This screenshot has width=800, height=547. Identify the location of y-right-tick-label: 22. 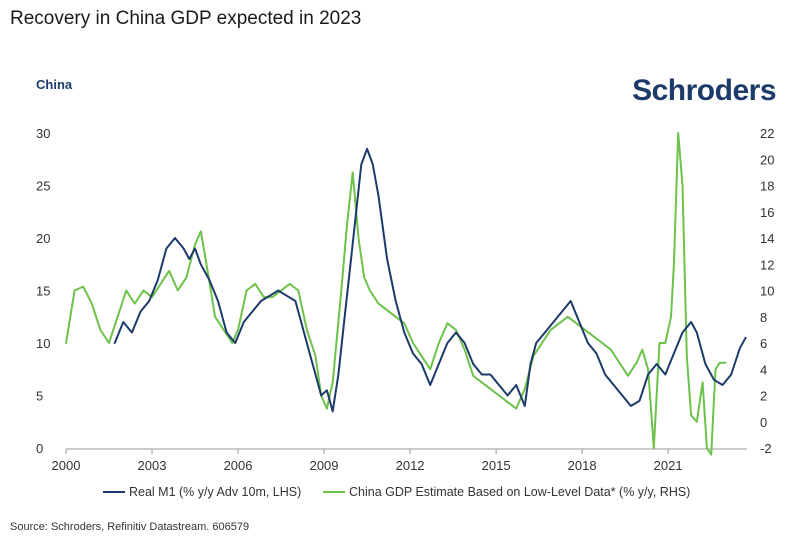
(767, 133).